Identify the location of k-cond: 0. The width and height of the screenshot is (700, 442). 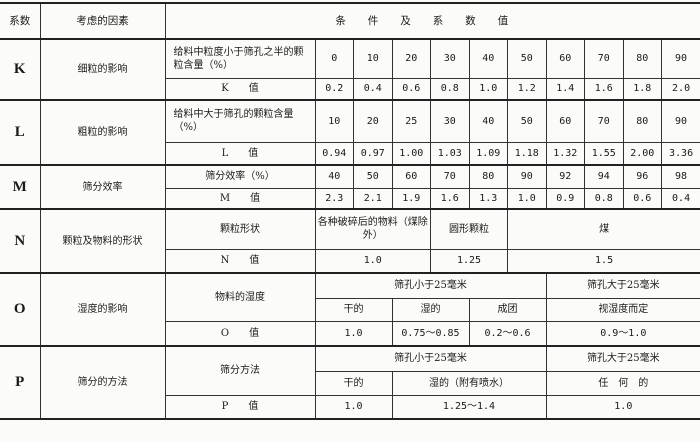
(334, 58).